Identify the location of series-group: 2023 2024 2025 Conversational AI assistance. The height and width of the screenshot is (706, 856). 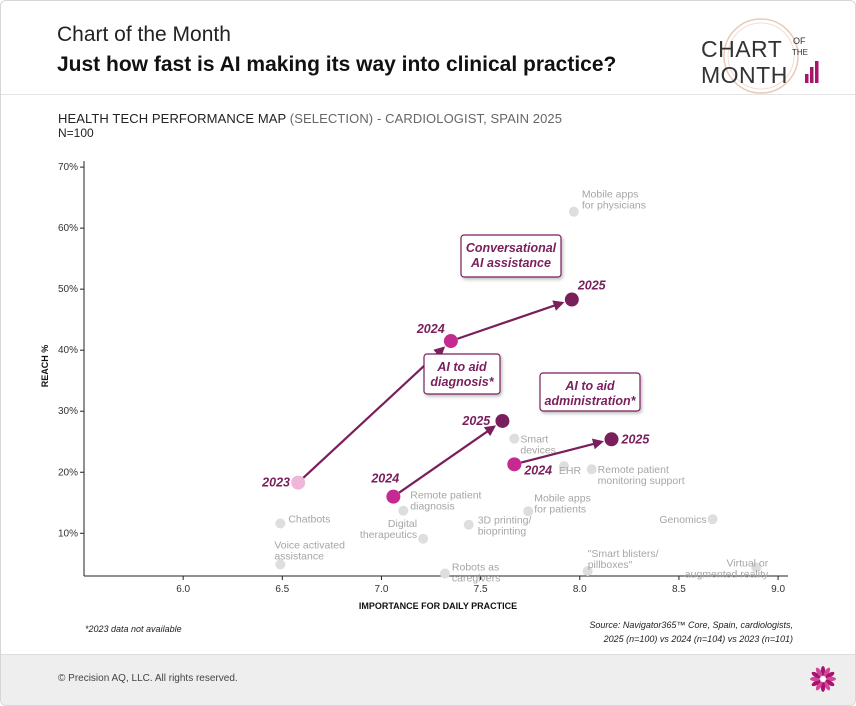
(434, 362).